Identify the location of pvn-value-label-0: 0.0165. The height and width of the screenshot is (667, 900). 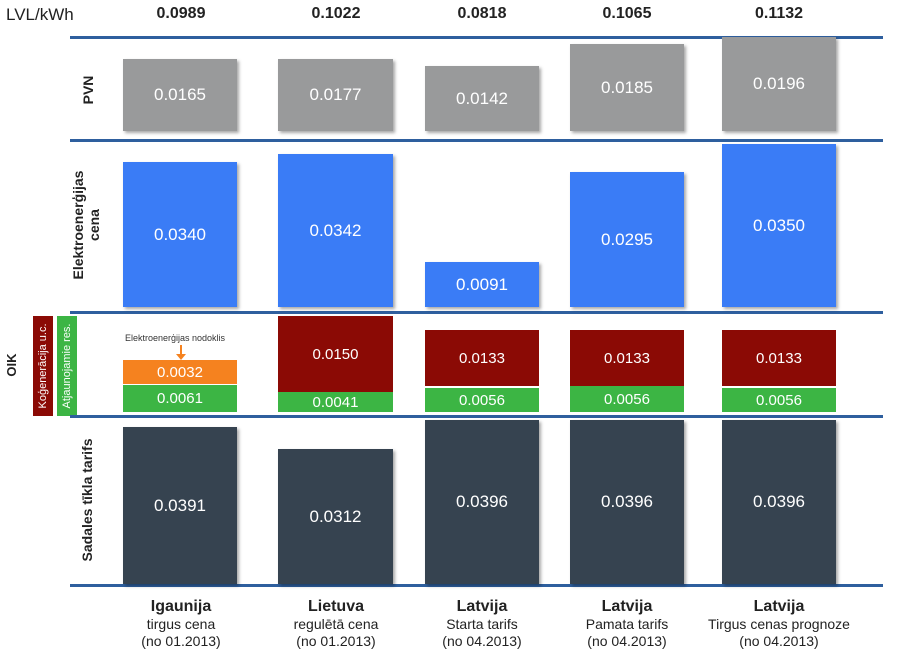
(180, 94).